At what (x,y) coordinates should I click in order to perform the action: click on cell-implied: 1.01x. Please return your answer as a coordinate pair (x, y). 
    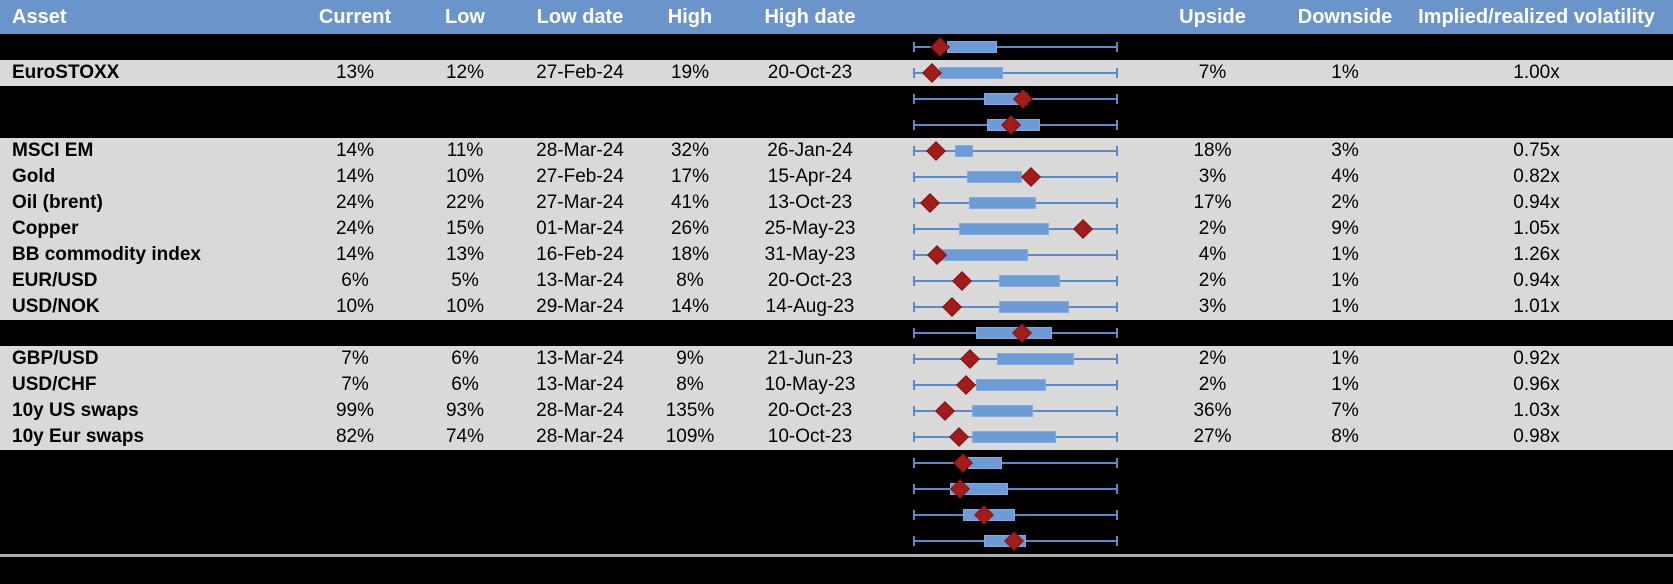
    Looking at the image, I should click on (1536, 306).